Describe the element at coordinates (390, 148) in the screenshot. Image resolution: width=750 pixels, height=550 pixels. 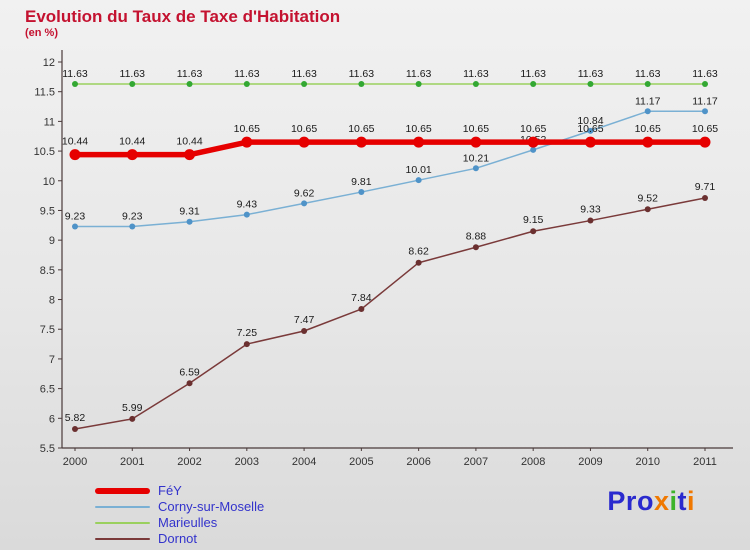
I see `series-line` at that location.